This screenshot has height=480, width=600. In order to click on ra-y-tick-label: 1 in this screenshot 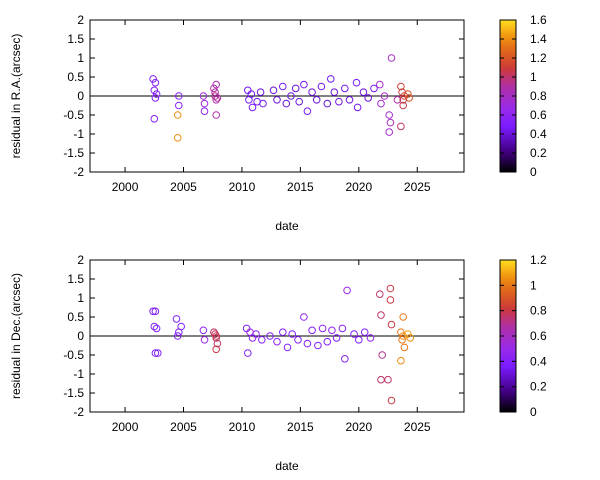, I will do `click(80, 58)`.